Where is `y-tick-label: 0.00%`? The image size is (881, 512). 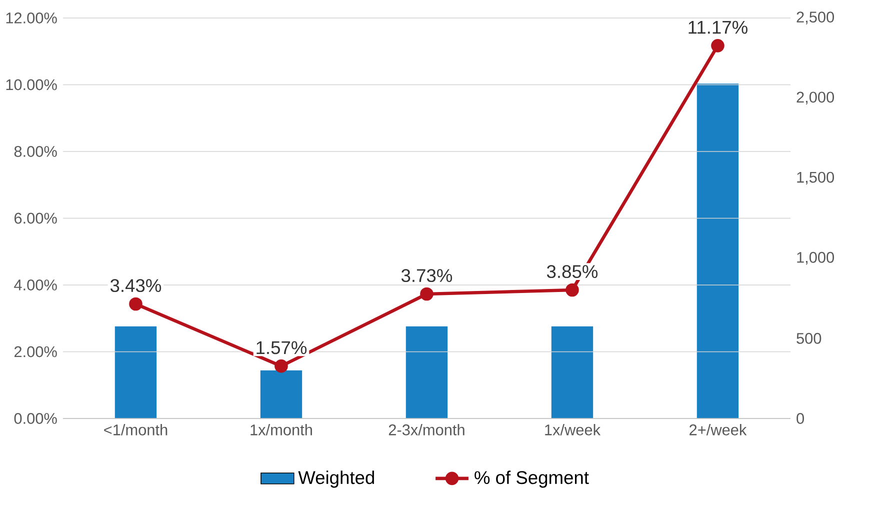
y-tick-label: 0.00% is located at coordinates (35, 418).